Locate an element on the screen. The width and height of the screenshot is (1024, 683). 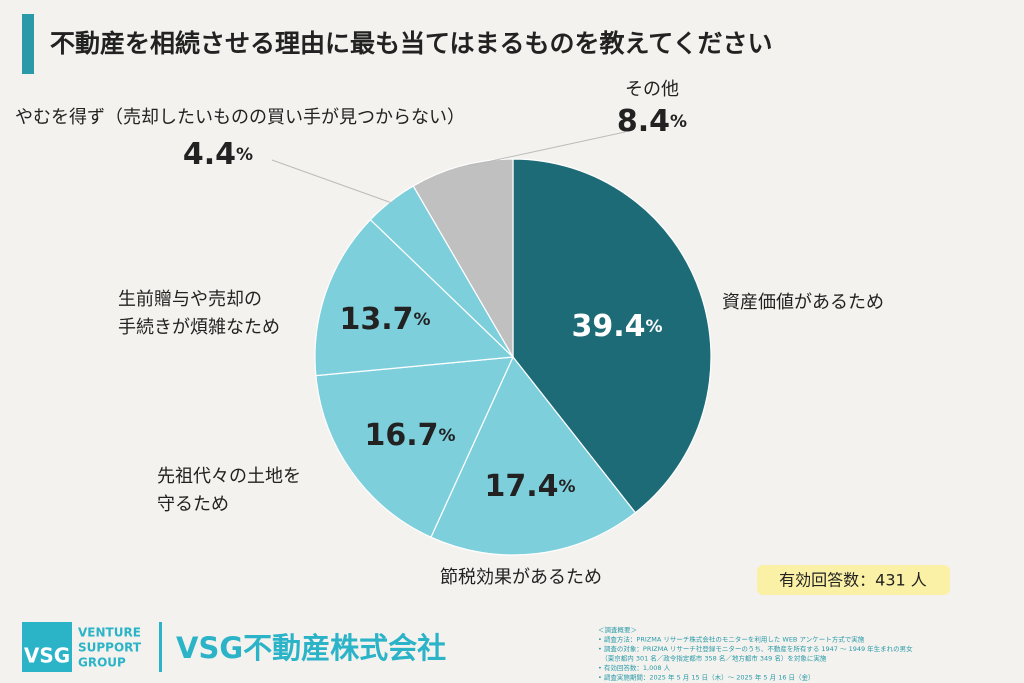
note-box is located at coordinates (853, 580).